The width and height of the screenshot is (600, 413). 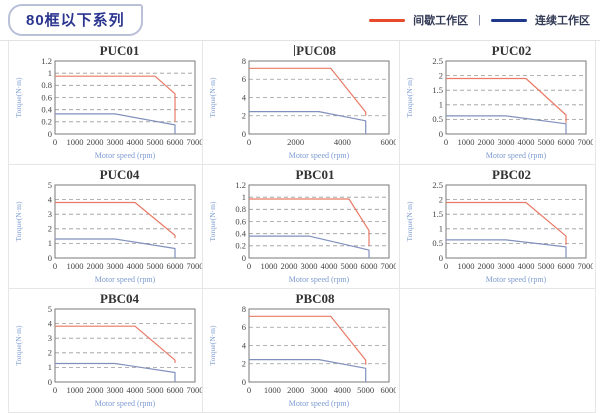 I want to click on y-tick-label: 1.2, so click(x=240, y=186).